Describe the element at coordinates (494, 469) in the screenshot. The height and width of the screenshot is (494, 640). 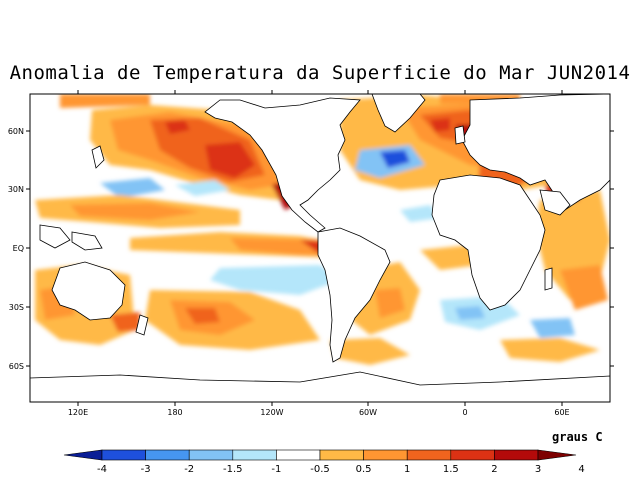
I see `colorbar-label: 2` at that location.